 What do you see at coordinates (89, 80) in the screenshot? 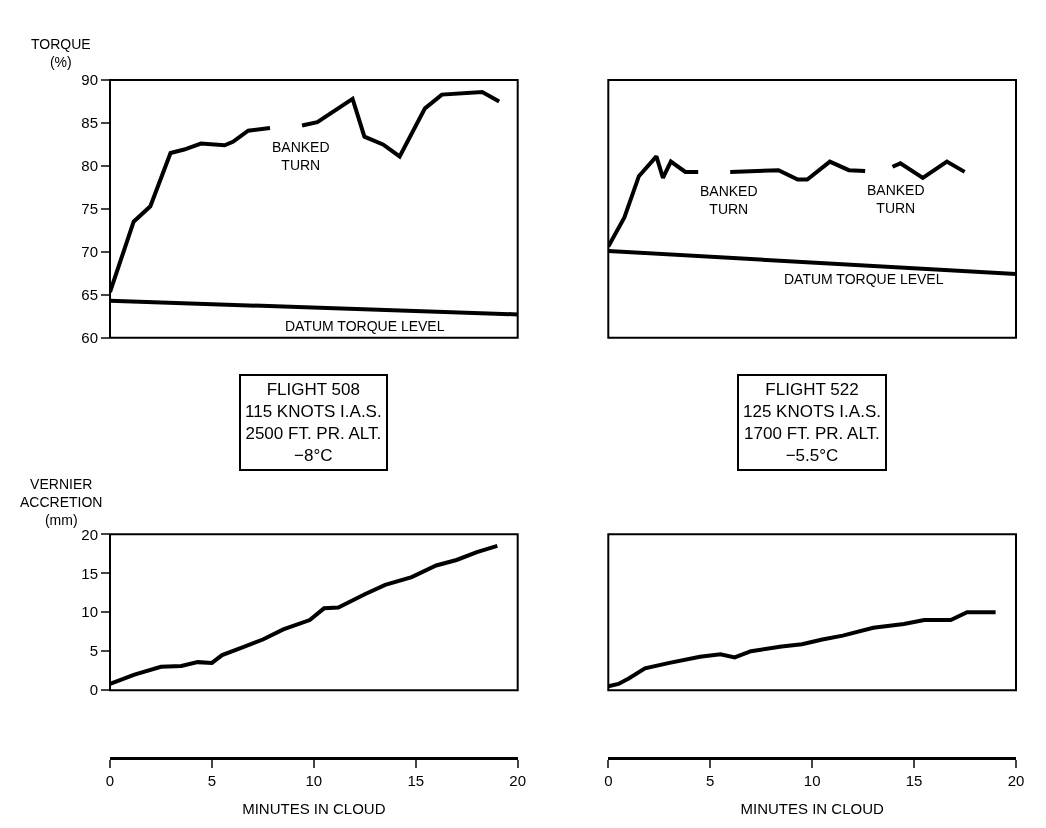
I see `y-tick-label: 90` at bounding box center [89, 80].